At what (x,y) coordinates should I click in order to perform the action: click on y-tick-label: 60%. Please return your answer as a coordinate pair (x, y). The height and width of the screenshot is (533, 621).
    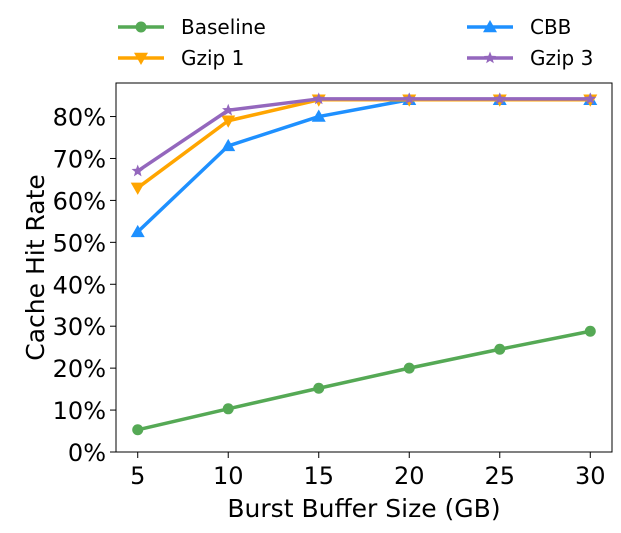
    Looking at the image, I should click on (79, 201).